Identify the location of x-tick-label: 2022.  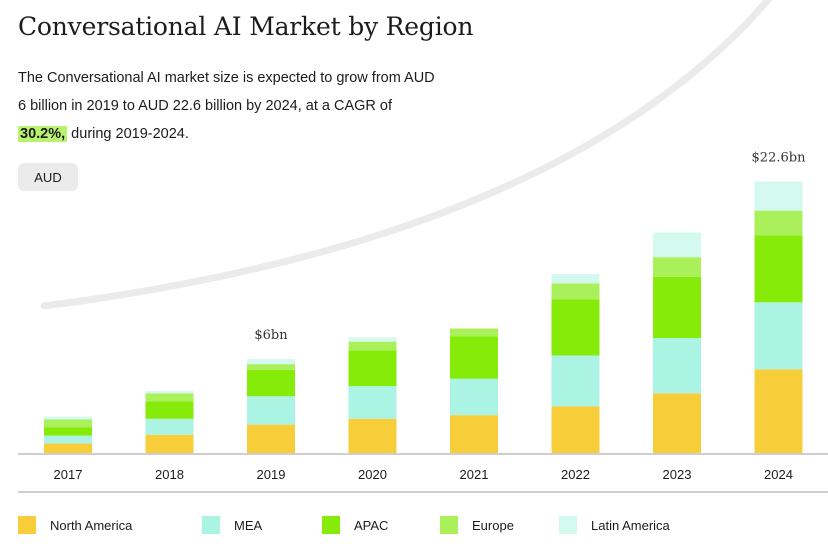
(575, 474).